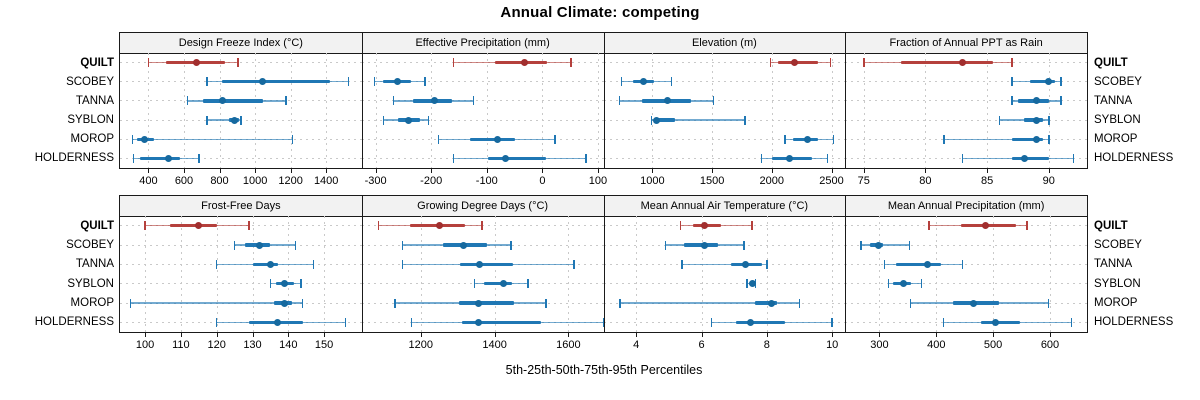 This screenshot has height=400, width=1200. What do you see at coordinates (324, 345) in the screenshot?
I see `x-tick-label: 150` at bounding box center [324, 345].